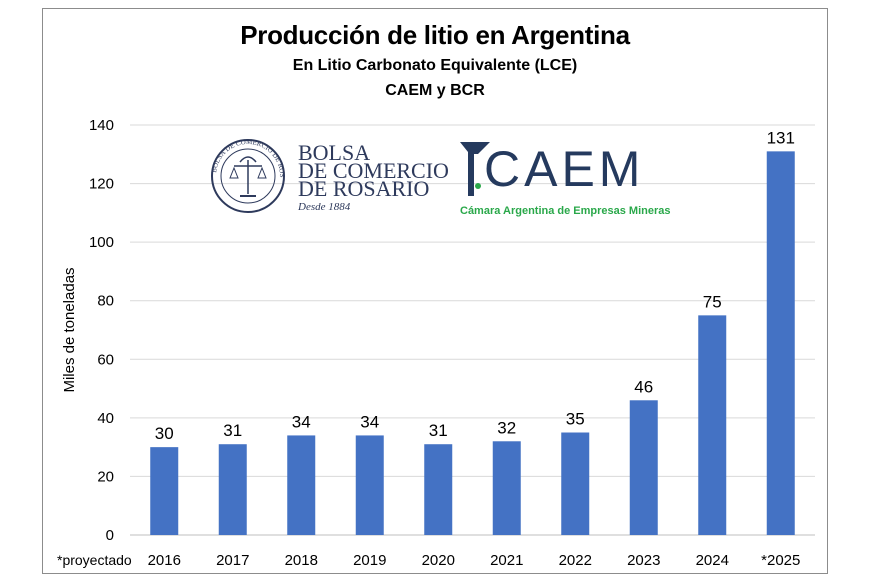  What do you see at coordinates (101, 125) in the screenshot?
I see `y-tick-label: 140` at bounding box center [101, 125].